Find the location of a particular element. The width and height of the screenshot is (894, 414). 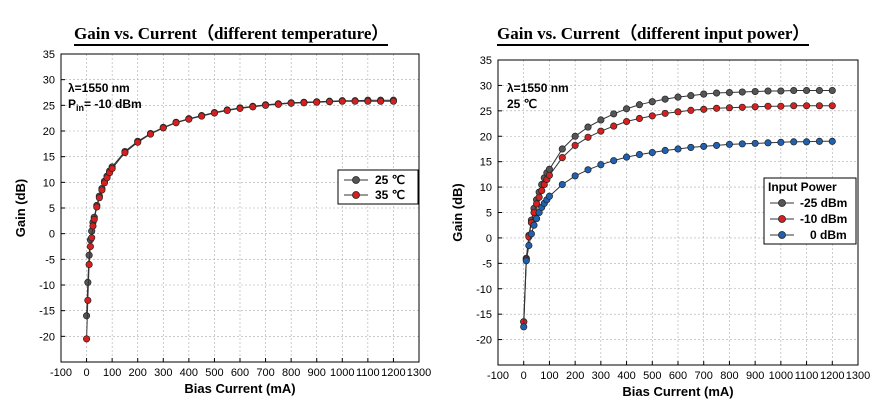

left-legend-label-1: 25 ℃ is located at coordinates (390, 180).